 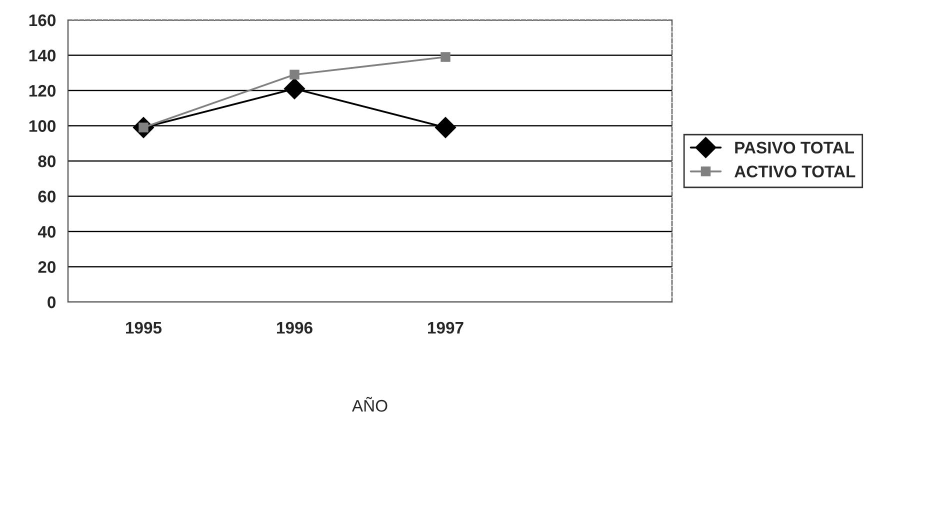 What do you see at coordinates (370, 404) in the screenshot?
I see `x-axis-title: AÑO` at bounding box center [370, 404].